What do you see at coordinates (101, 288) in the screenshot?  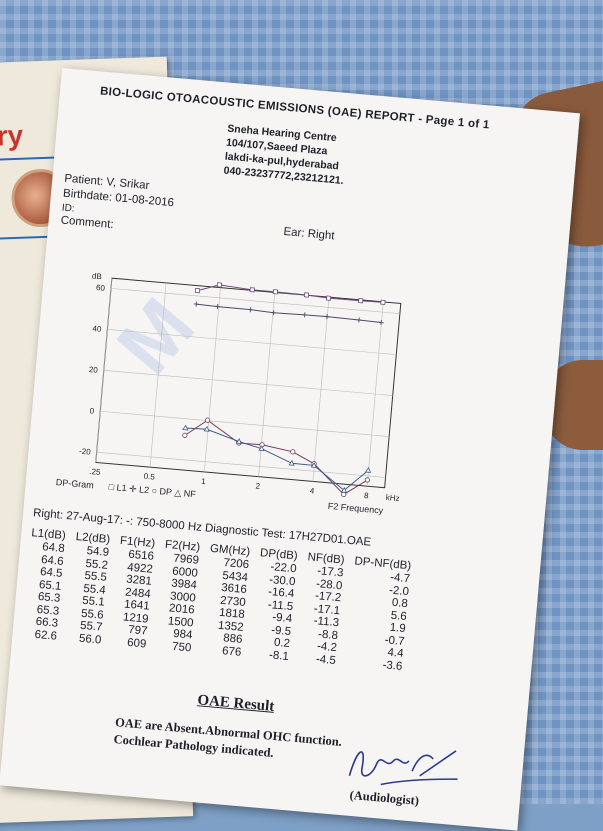 I see `y-tick-label: 60` at bounding box center [101, 288].